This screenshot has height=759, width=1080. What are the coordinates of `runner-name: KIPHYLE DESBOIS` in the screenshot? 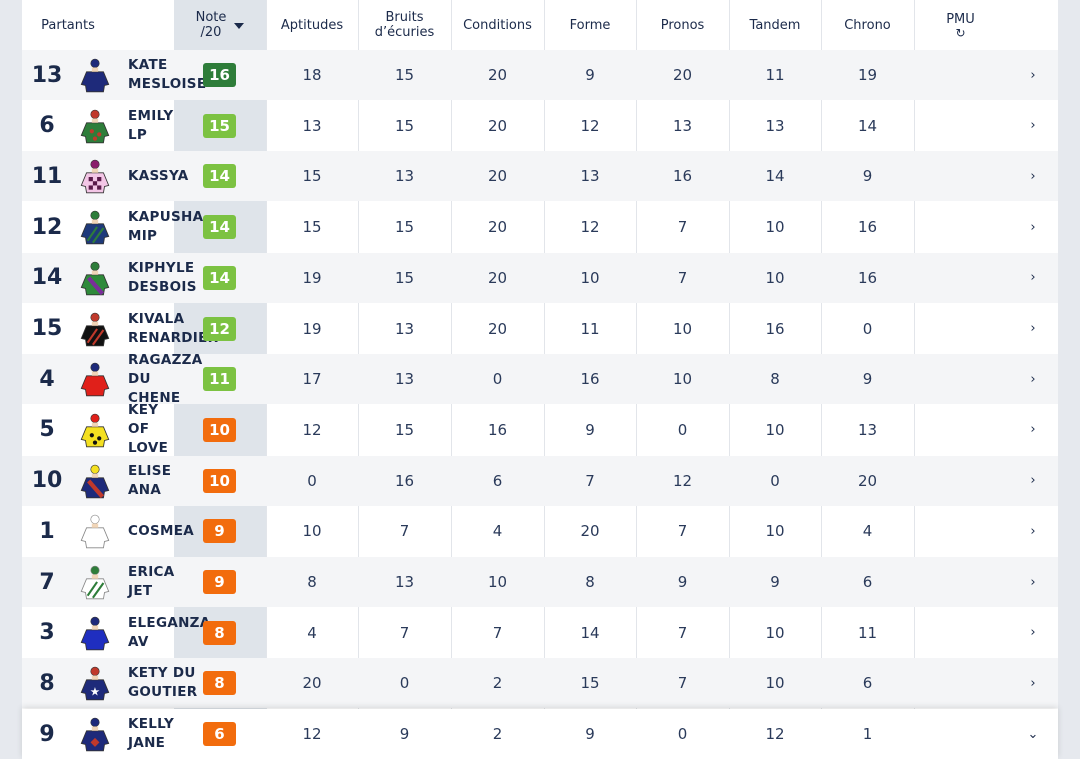 It's located at (162, 277).